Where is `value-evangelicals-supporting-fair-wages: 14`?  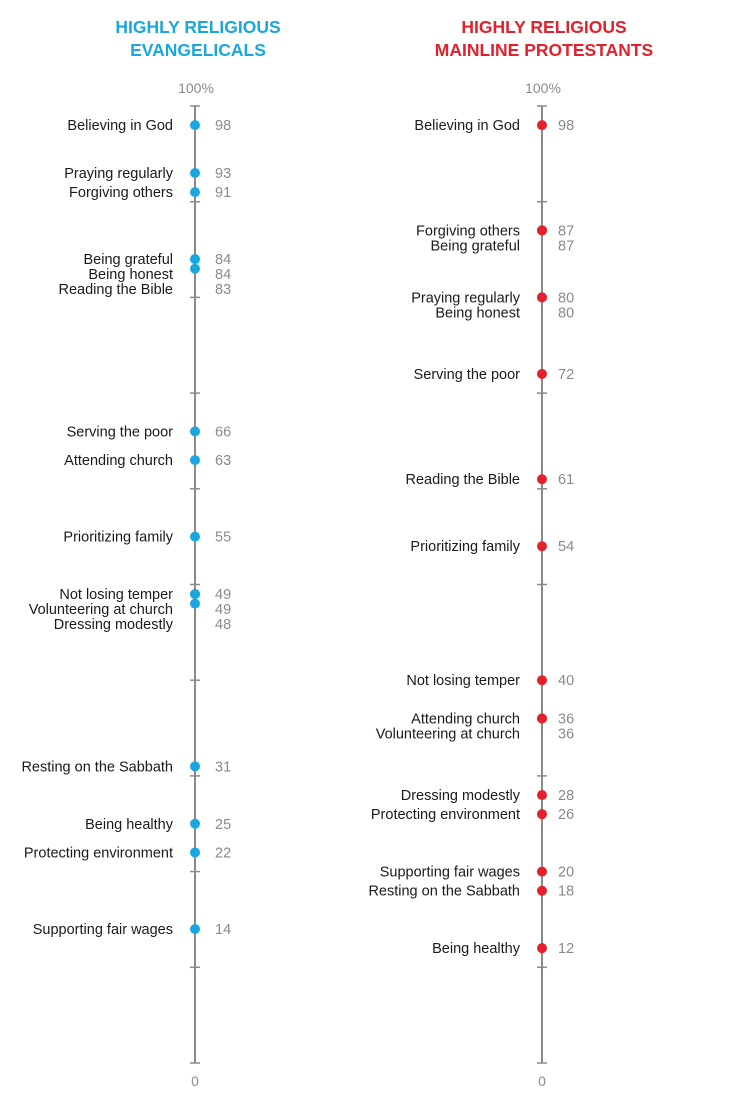
value-evangelicals-supporting-fair-wages: 14 is located at coordinates (223, 930).